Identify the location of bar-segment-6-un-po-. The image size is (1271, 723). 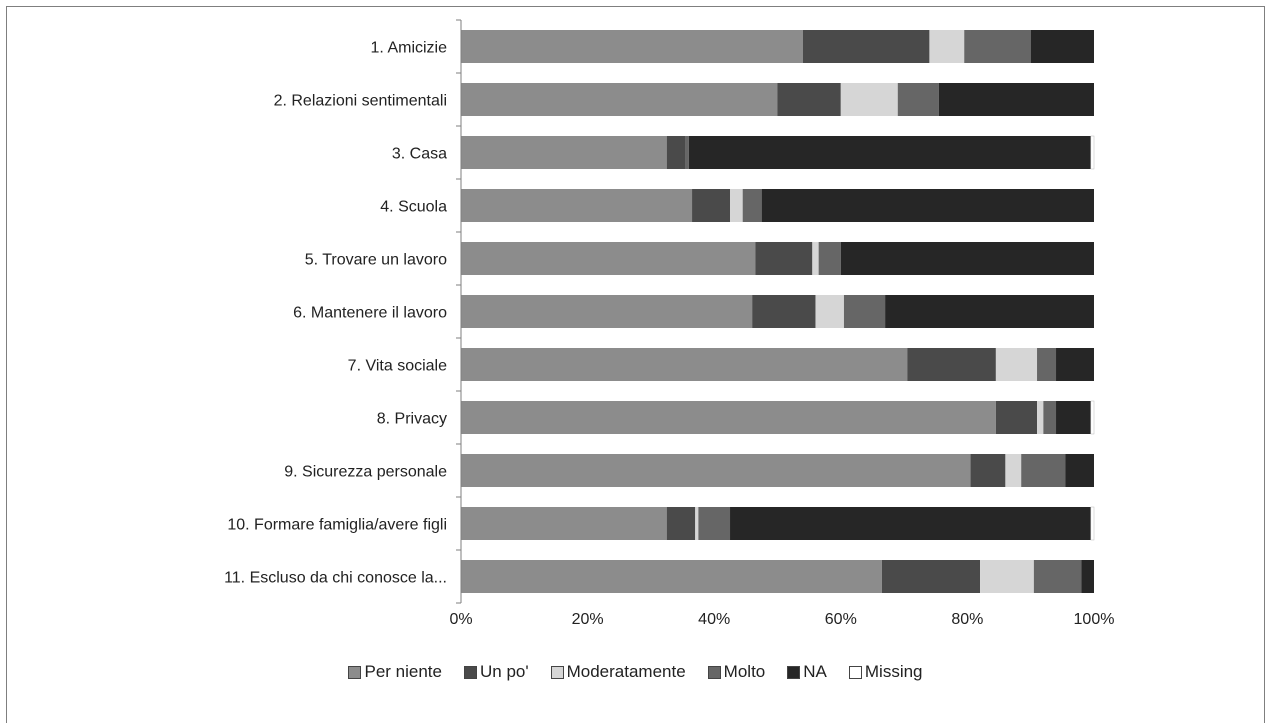
(784, 311).